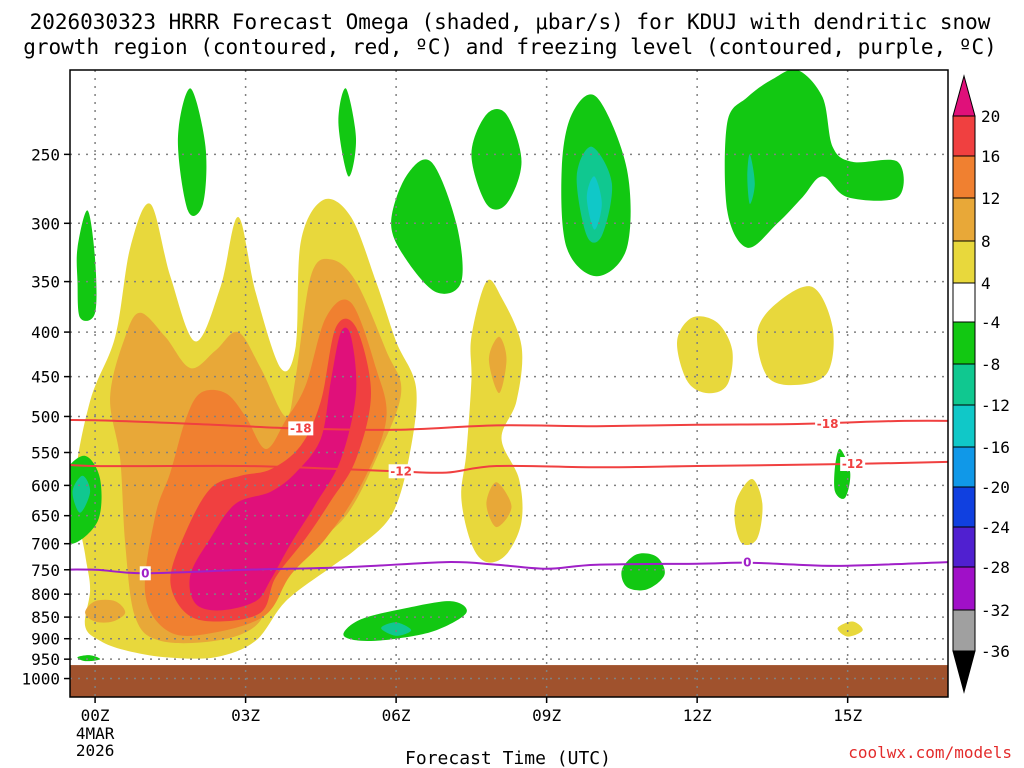 This screenshot has width=1024, height=768. Describe the element at coordinates (847, 715) in the screenshot. I see `x-tick-label-15Z: 15Z` at that location.